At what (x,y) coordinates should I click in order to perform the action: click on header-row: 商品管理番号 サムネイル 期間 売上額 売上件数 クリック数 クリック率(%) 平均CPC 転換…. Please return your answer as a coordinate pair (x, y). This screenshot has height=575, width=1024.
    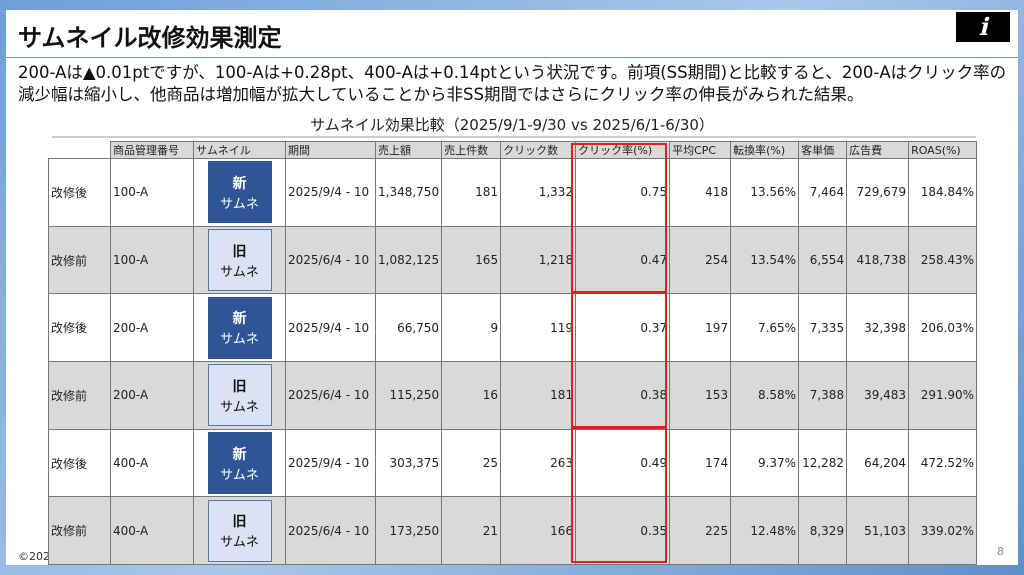
    Looking at the image, I should click on (513, 150).